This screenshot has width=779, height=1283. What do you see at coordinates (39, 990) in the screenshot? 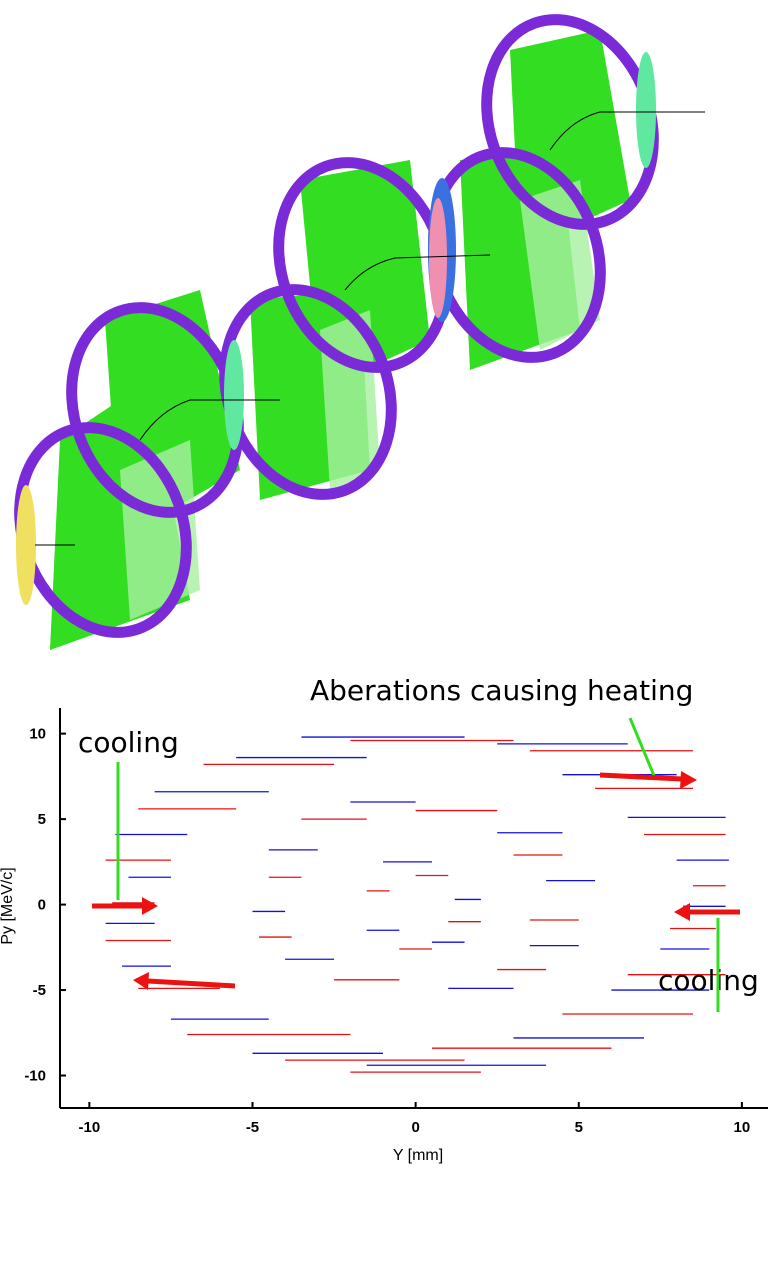
I see `y-tick-label: -5` at bounding box center [39, 990].